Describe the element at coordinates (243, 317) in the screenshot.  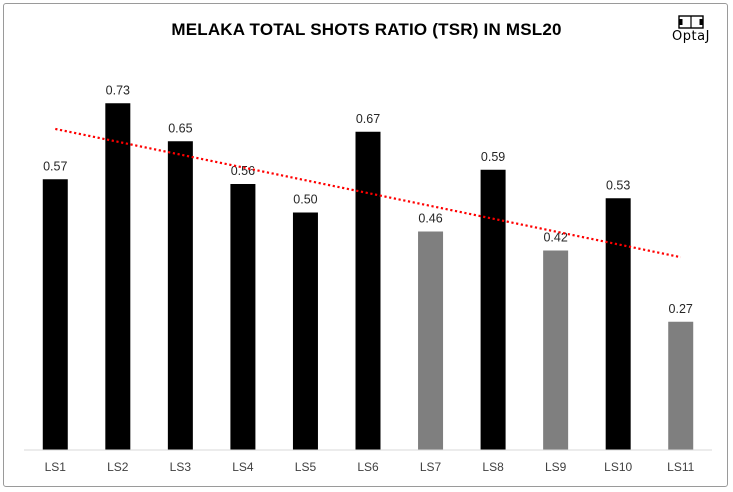
I see `bar-ls4` at that location.